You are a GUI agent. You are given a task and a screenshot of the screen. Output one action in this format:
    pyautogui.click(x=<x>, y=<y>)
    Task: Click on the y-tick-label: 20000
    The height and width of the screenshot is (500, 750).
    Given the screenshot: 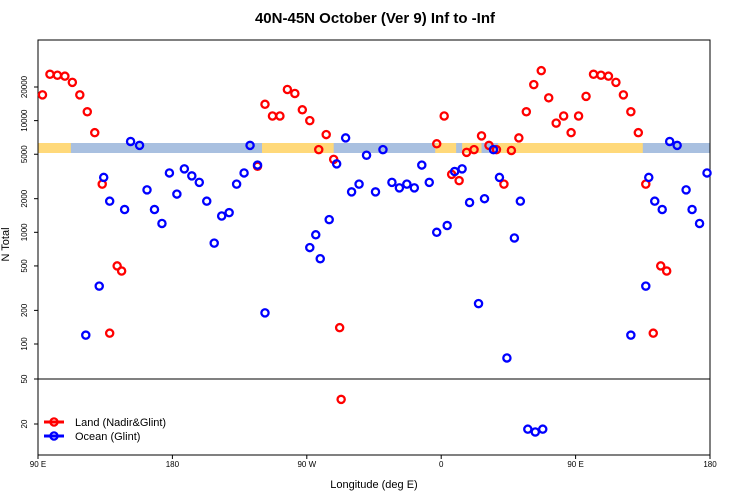 What is the action you would take?
    pyautogui.click(x=24, y=86)
    